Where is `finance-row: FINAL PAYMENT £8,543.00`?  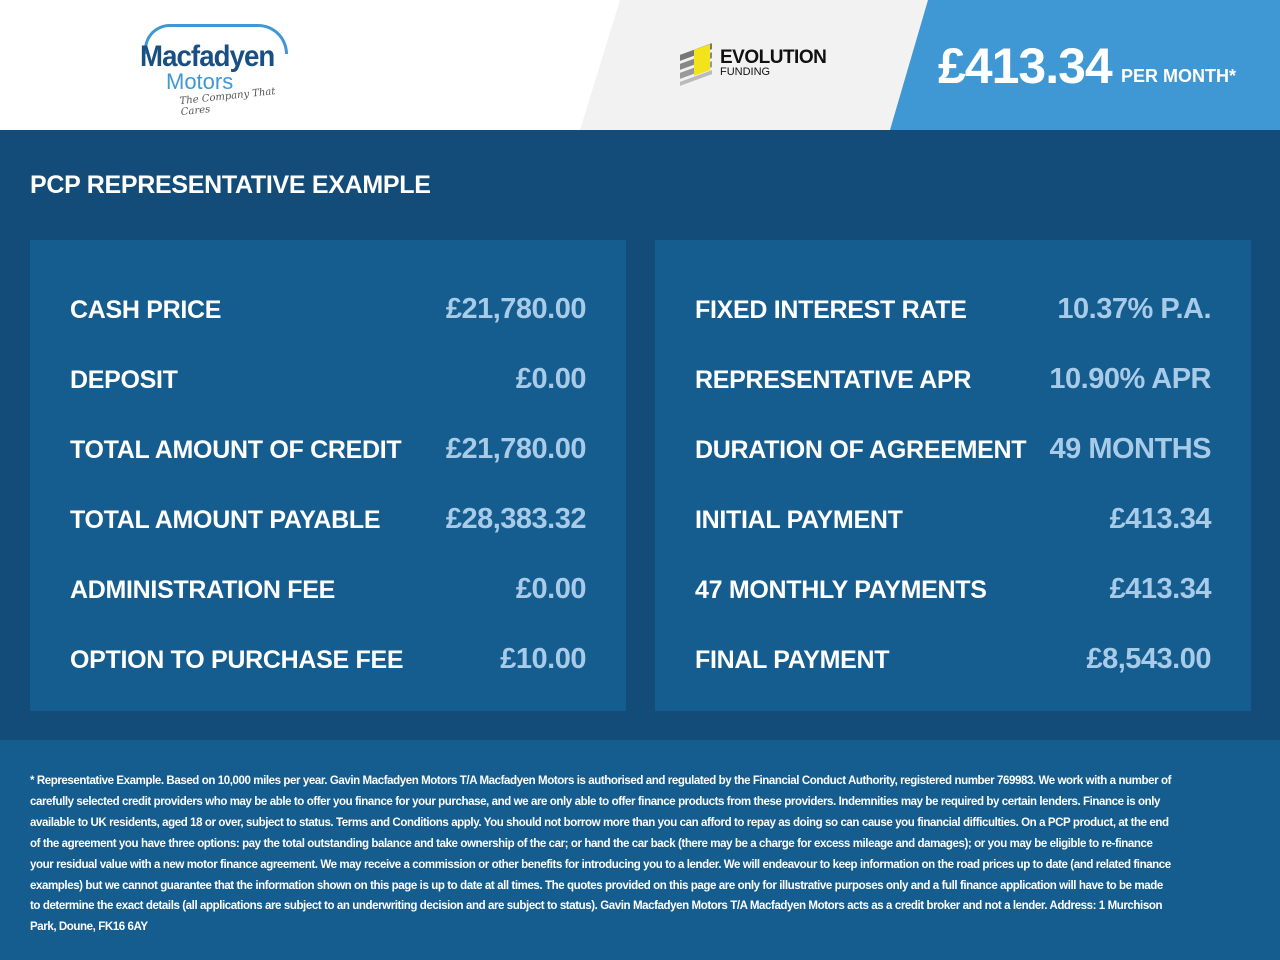
finance-row: FINAL PAYMENT £8,543.00 is located at coordinates (953, 671).